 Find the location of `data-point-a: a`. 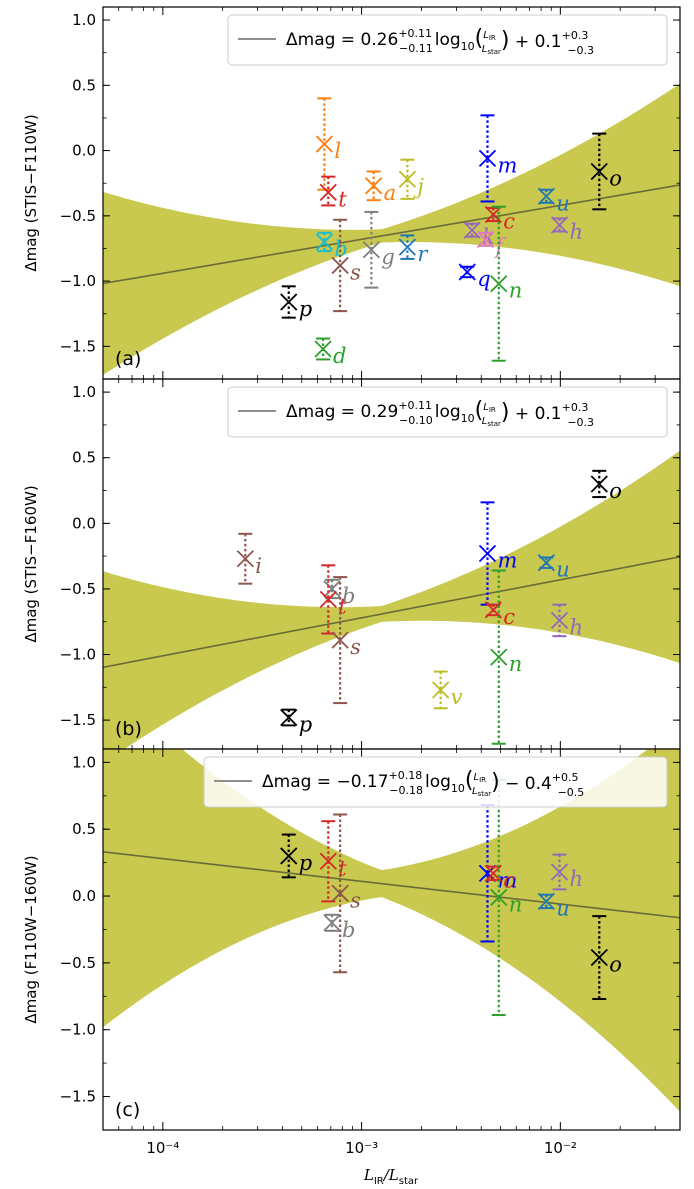

data-point-a: a is located at coordinates (380, 187).